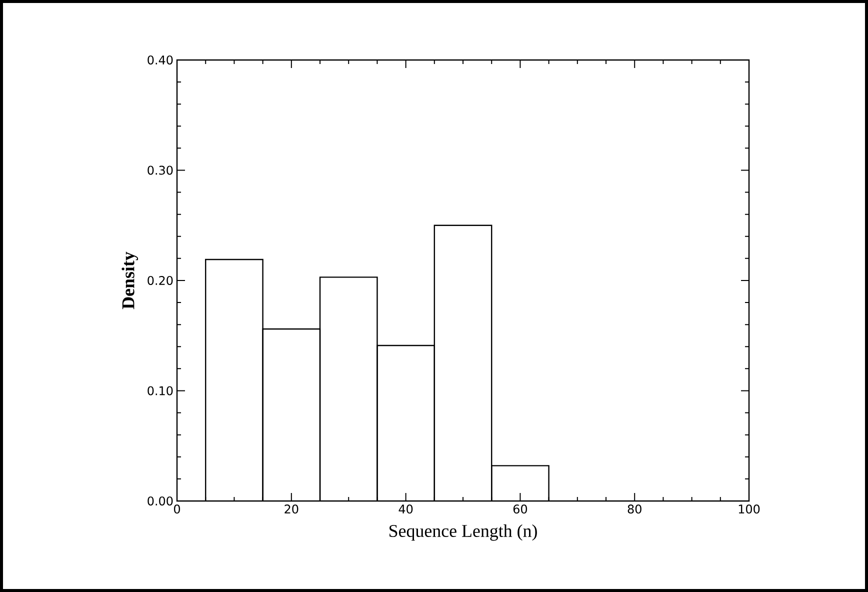  Describe the element at coordinates (463, 532) in the screenshot. I see `x-axis-title: Sequence Length (n)` at that location.